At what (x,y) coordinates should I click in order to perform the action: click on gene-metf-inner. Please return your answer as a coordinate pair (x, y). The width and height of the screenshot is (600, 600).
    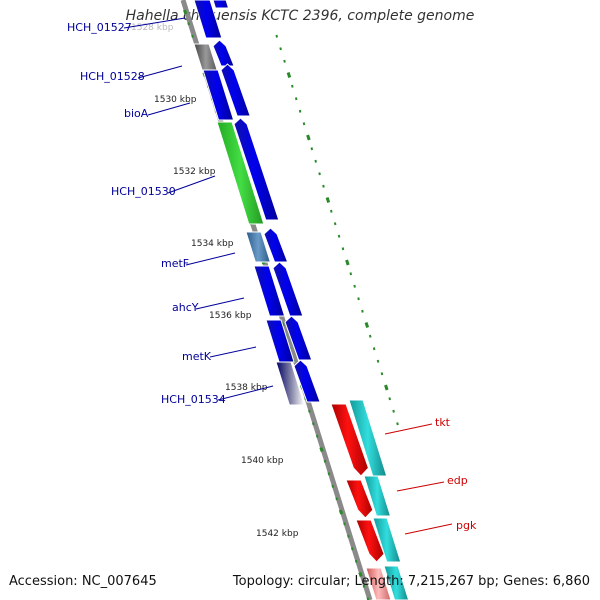
    Looking at the image, I should click on (276, 245).